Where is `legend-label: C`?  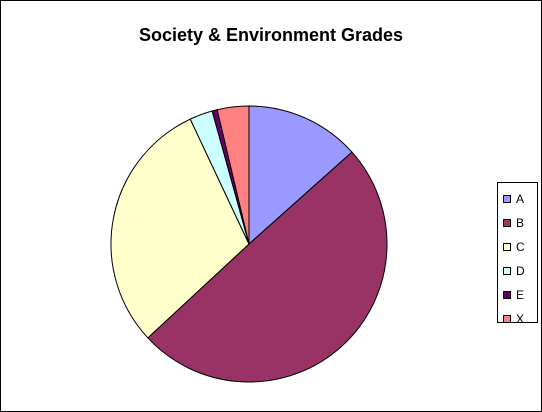
legend-label: C is located at coordinates (520, 247).